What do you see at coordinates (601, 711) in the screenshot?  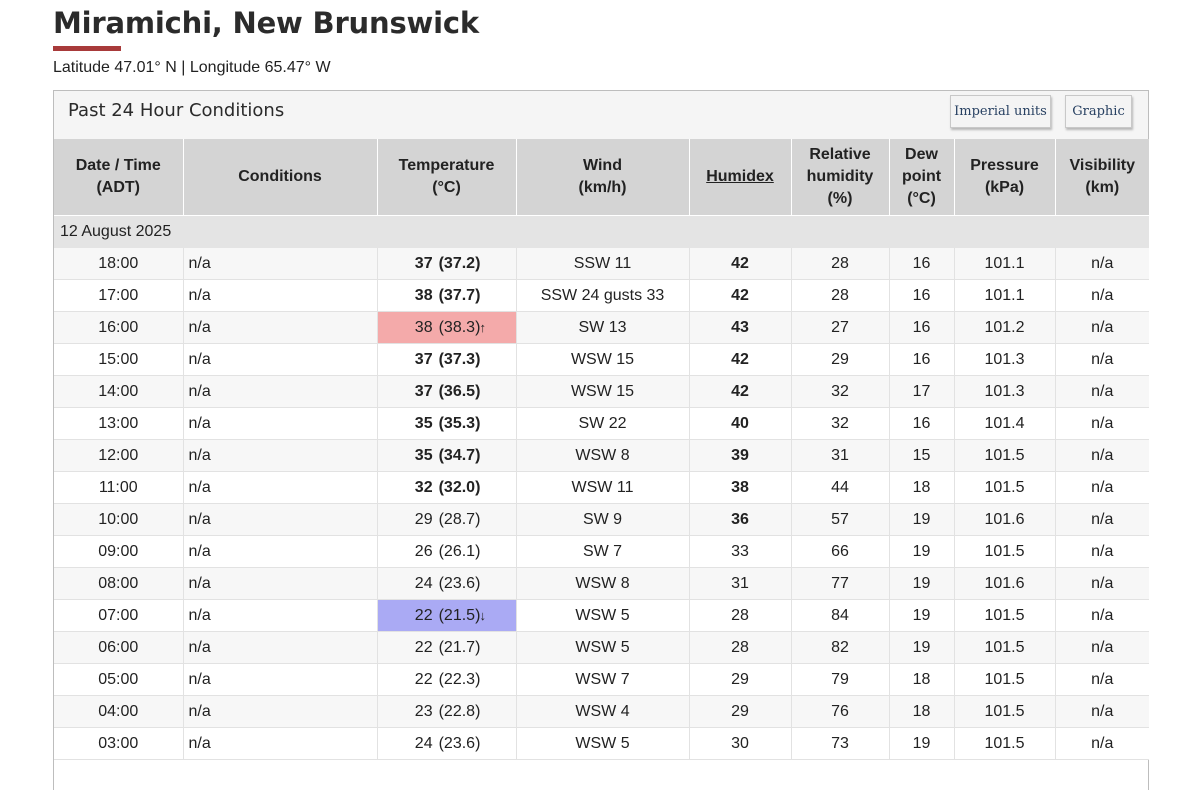 I see `table-row: 04:00 n/a 23 (22.8) WSW 4 29 76 18 101.5 n/a` at bounding box center [601, 711].